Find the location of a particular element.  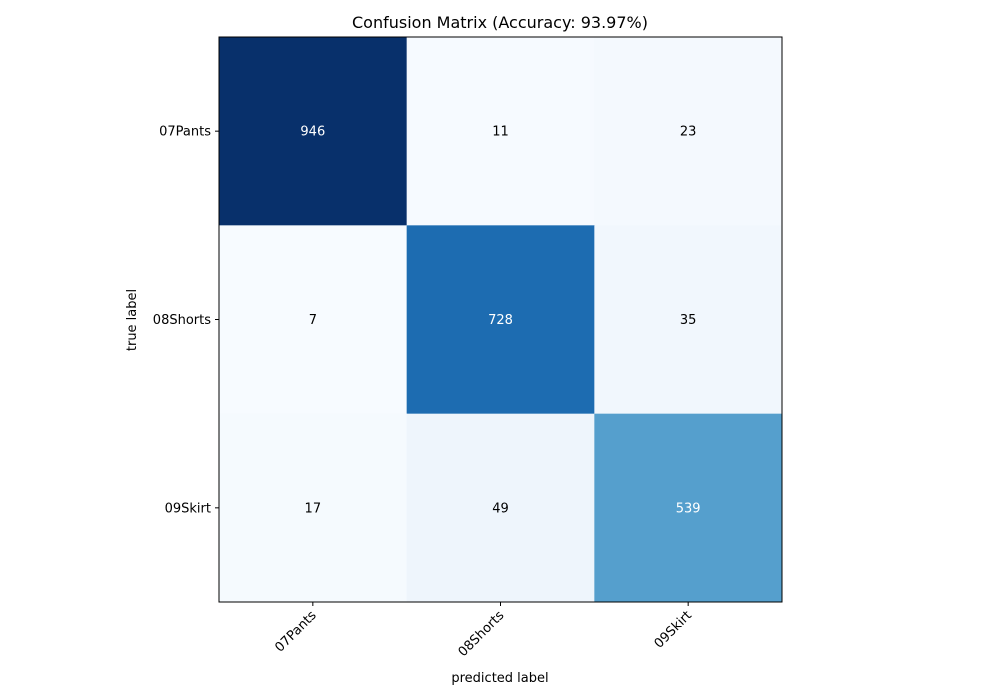

x-tick-label-1: 08Shorts is located at coordinates (482, 634).